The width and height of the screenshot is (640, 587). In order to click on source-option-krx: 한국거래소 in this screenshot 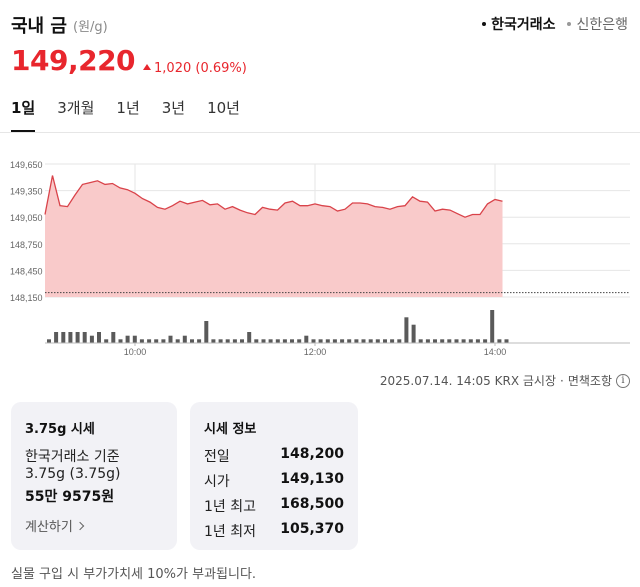, I will do `click(518, 24)`.